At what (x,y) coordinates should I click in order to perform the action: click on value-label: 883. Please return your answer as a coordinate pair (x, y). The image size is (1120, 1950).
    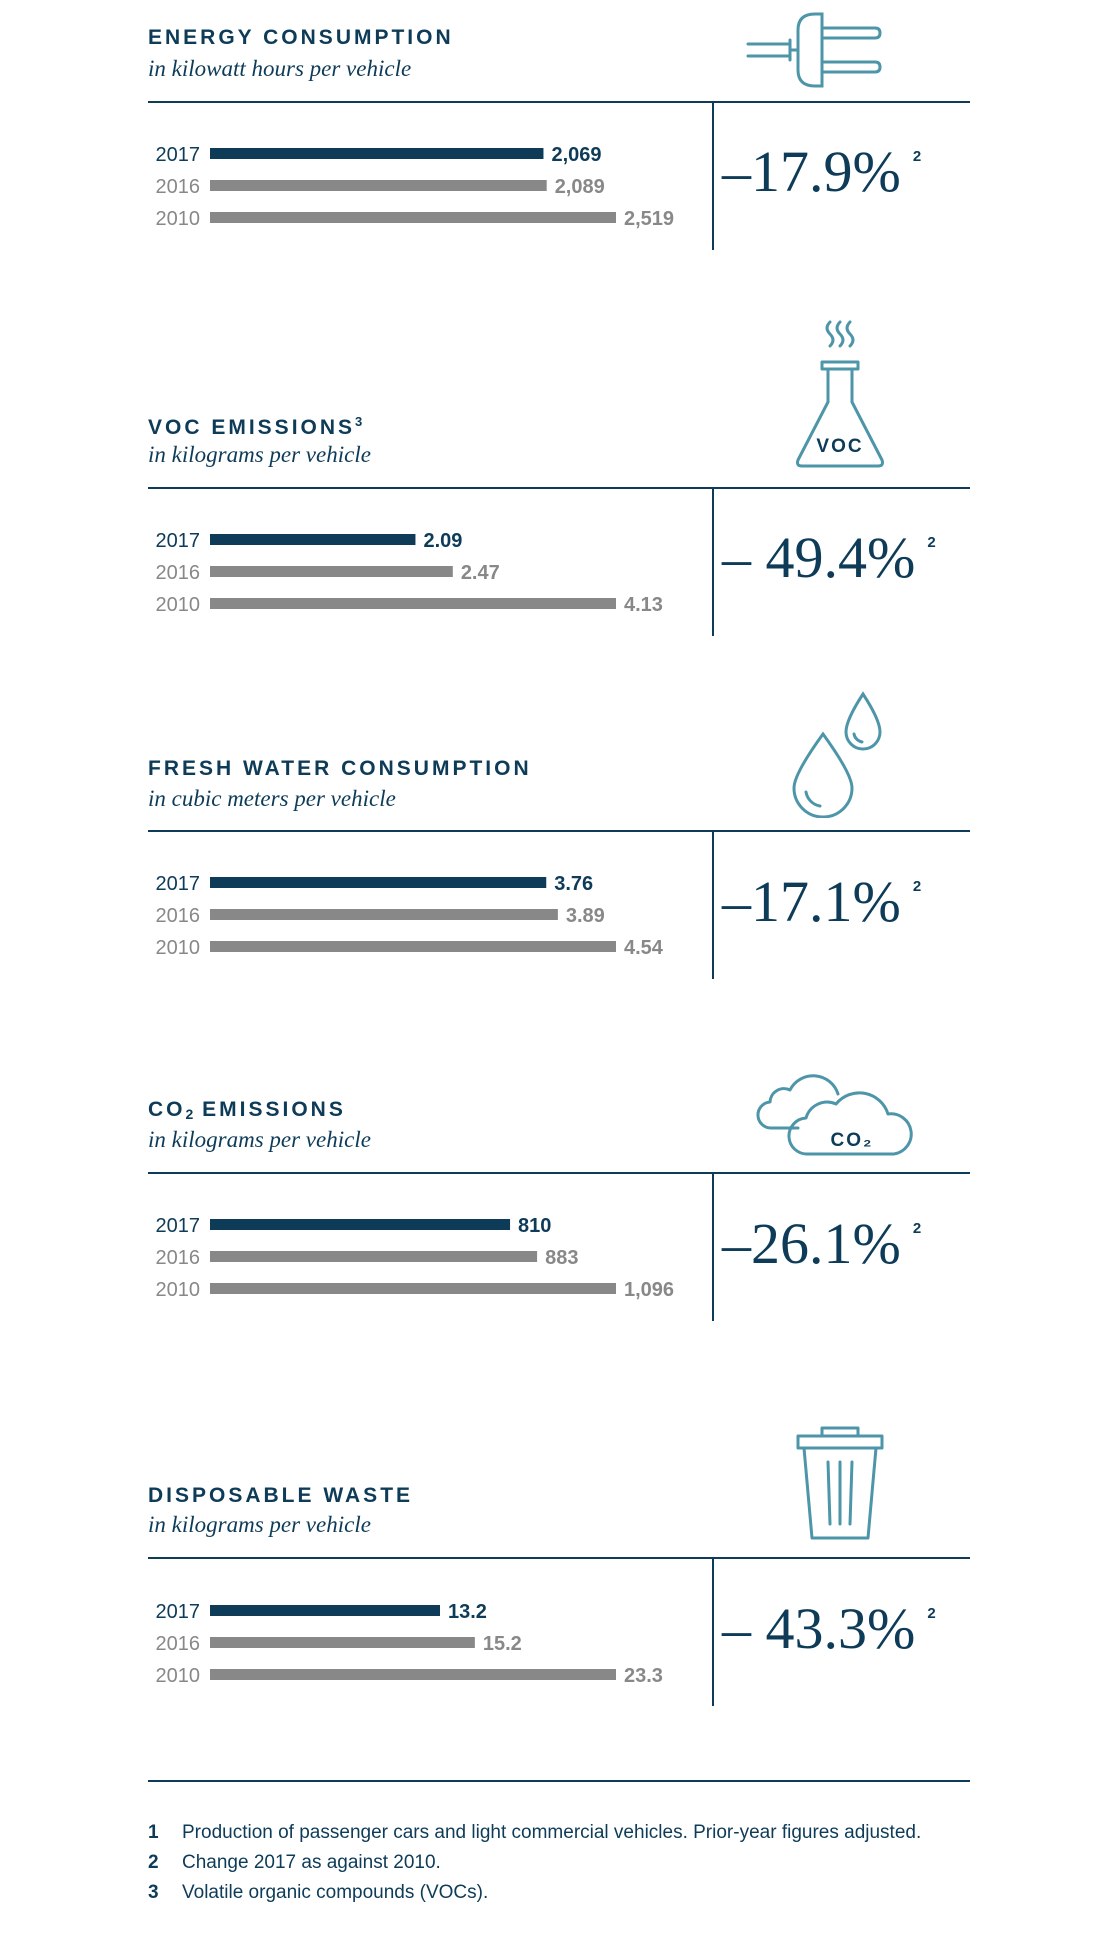
    Looking at the image, I should click on (561, 1258).